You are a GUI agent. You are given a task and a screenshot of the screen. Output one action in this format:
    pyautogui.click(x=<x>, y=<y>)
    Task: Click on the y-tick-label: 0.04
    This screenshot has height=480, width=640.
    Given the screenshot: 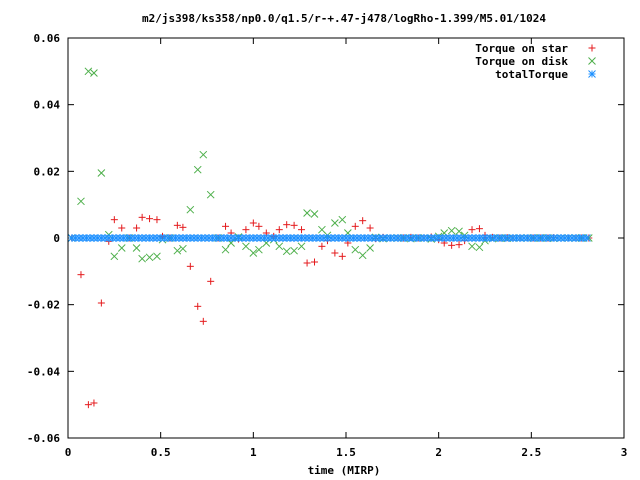 What is the action you would take?
    pyautogui.click(x=47, y=105)
    